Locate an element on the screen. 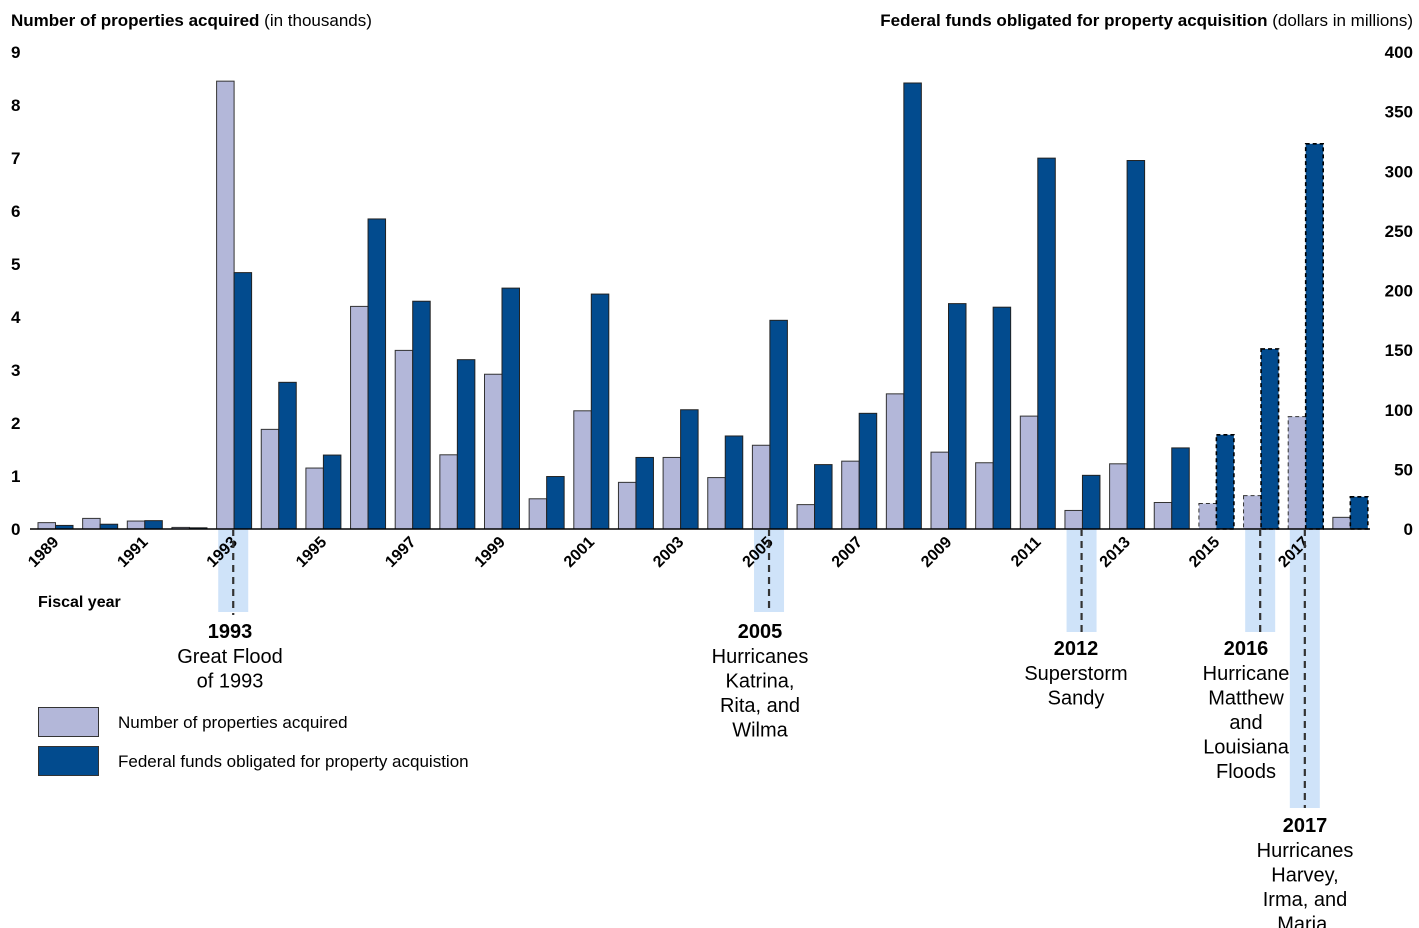 This screenshot has height=928, width=1419. bar-funds-1997 is located at coordinates (421, 415).